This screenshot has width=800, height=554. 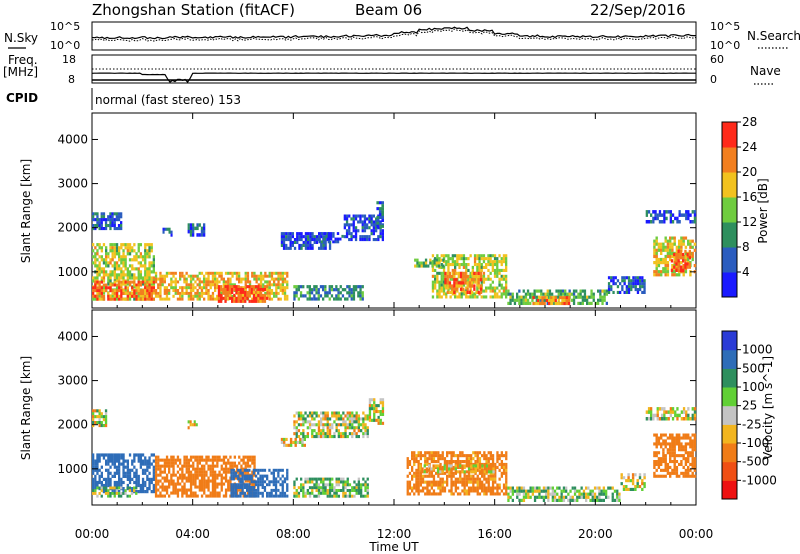 I want to click on nsky-line, so click(x=393, y=33).